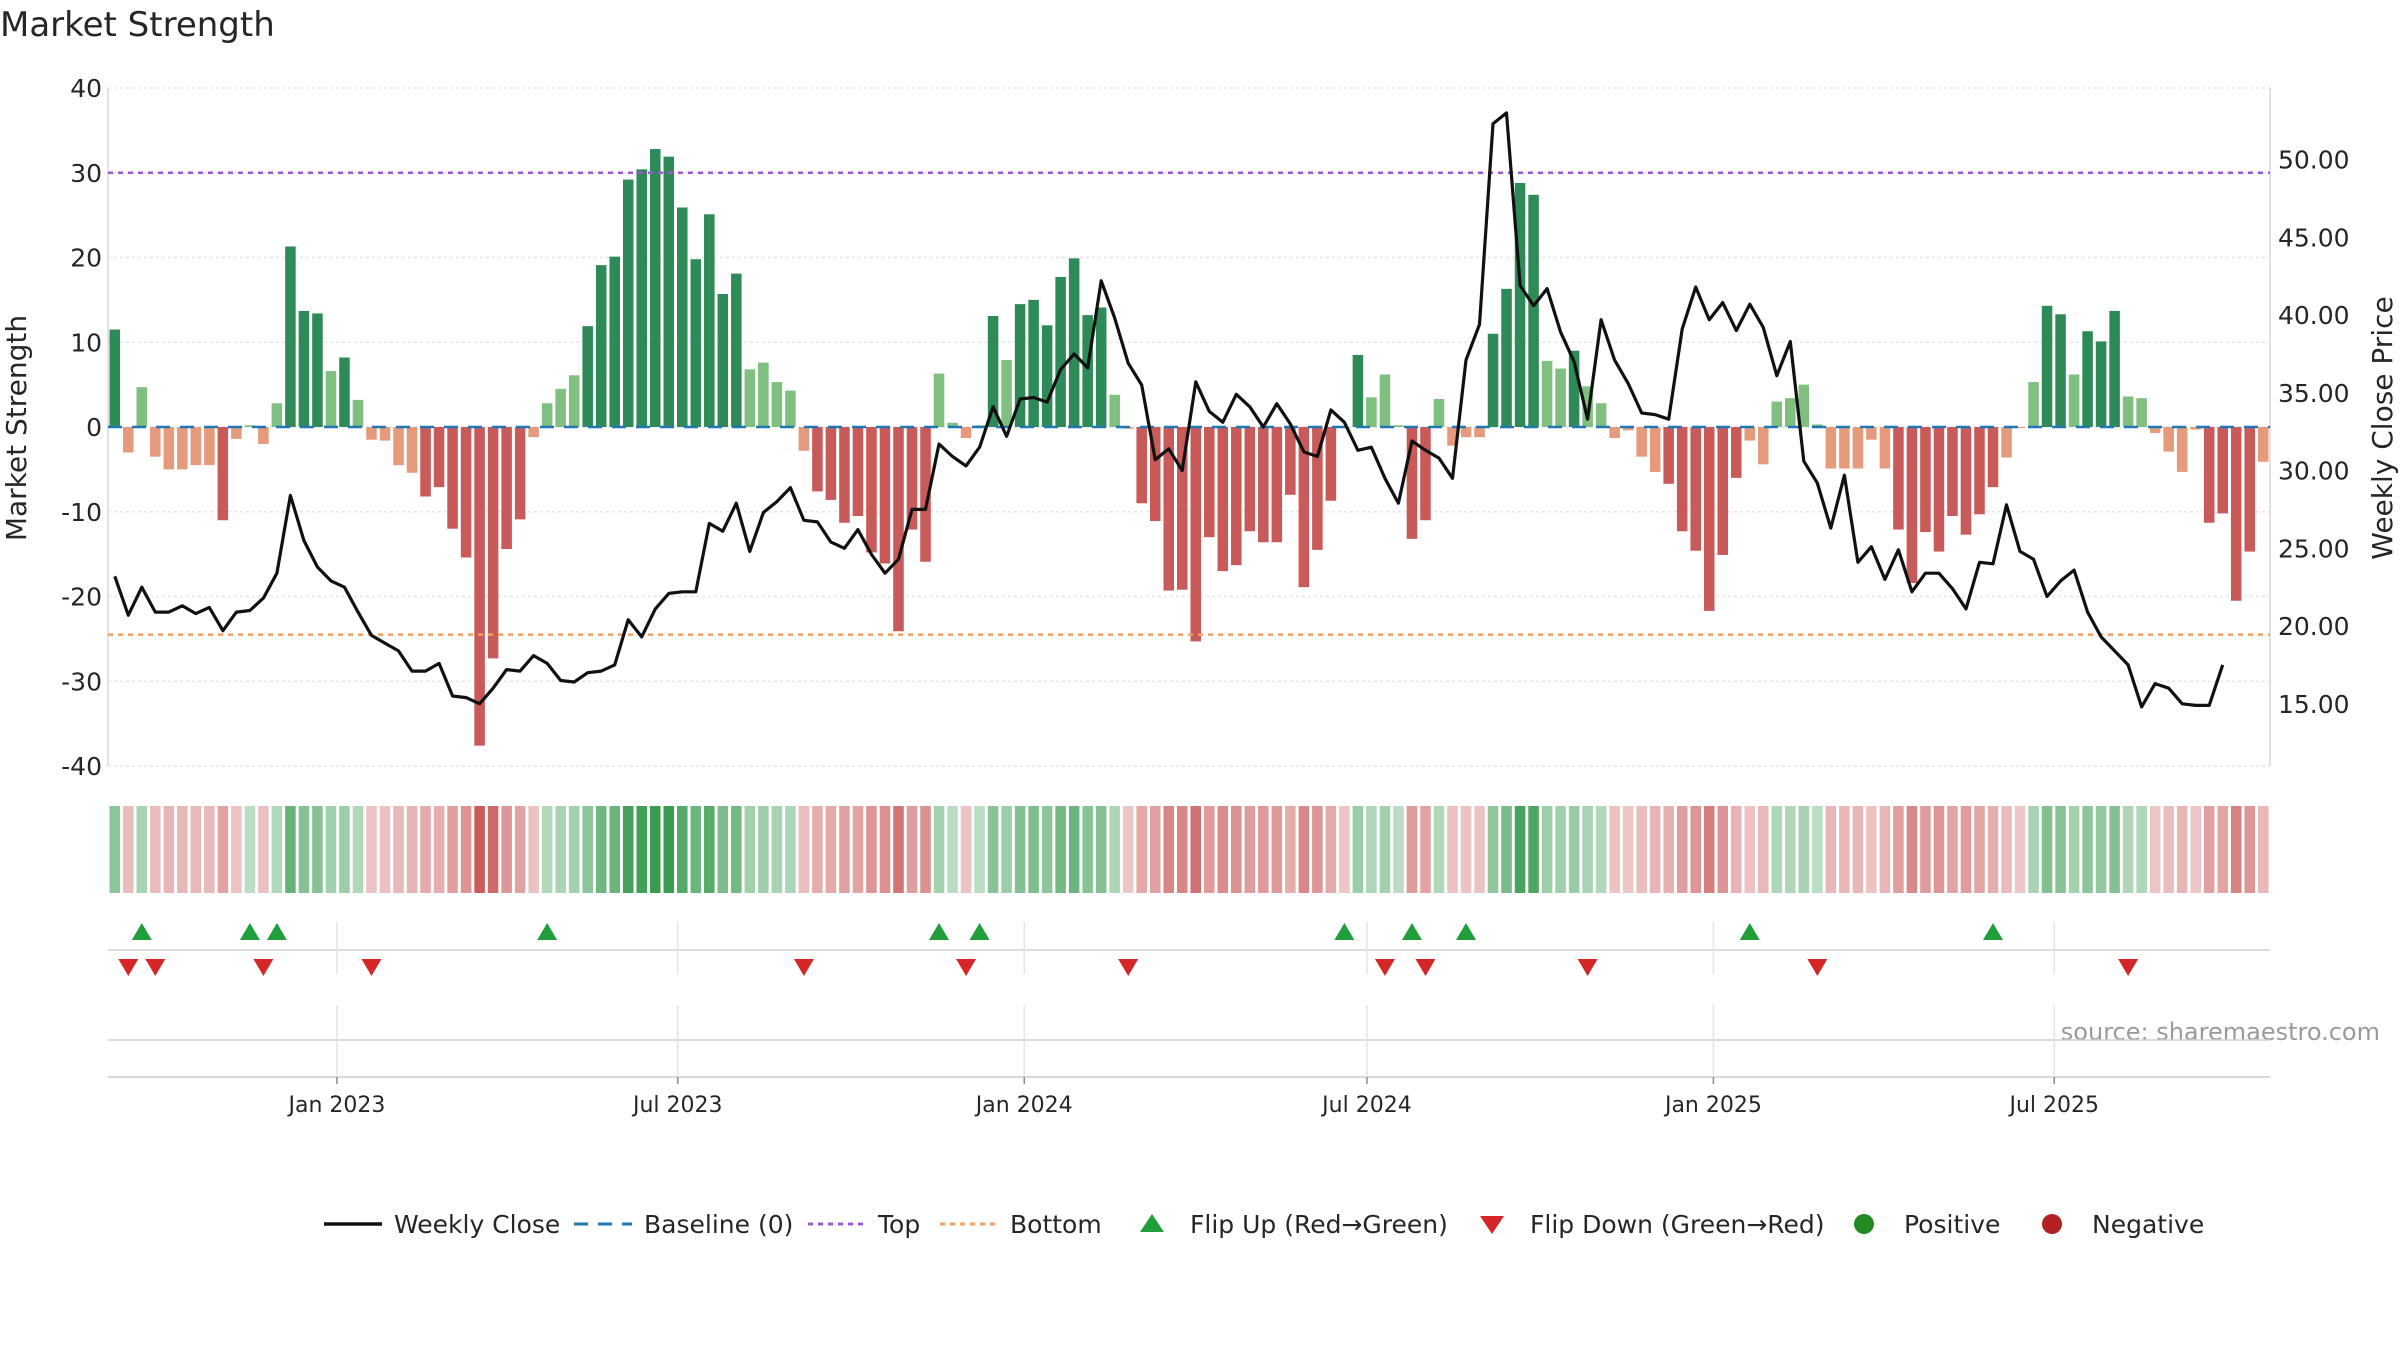 The width and height of the screenshot is (2400, 1350). I want to click on y-tick-label: -30, so click(81, 681).